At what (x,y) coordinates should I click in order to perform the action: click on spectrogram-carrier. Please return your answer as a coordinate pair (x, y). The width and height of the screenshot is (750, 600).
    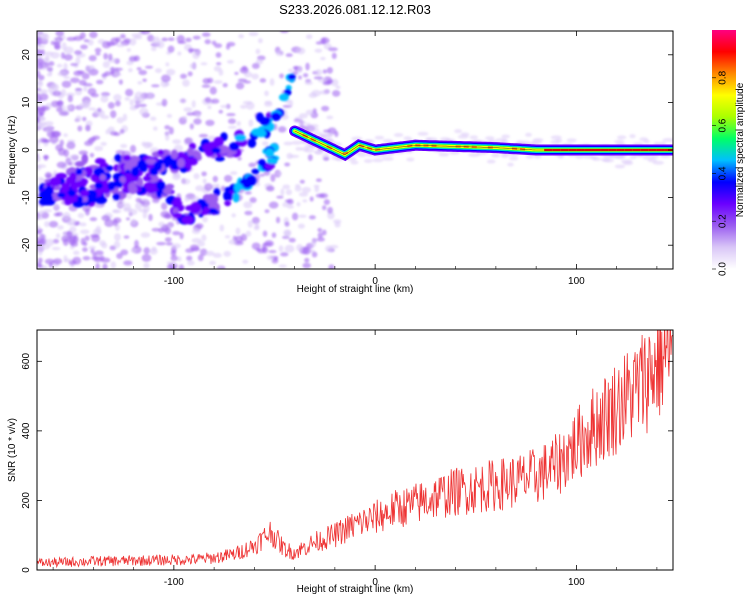
    Looking at the image, I should click on (481, 143).